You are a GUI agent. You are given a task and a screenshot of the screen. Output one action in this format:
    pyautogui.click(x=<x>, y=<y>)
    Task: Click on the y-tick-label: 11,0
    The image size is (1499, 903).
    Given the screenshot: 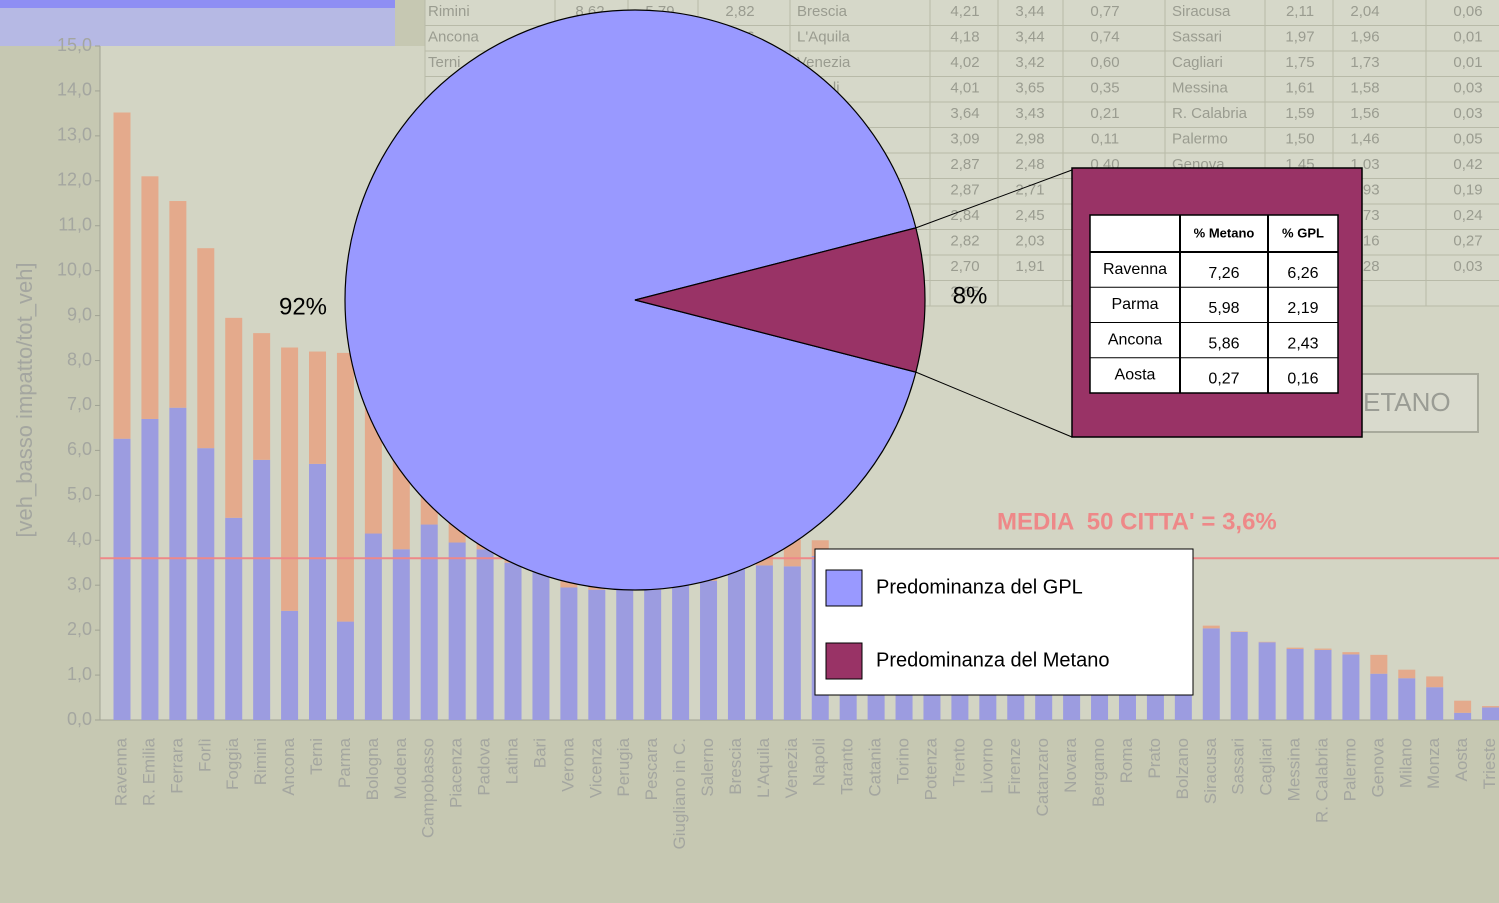 What is the action you would take?
    pyautogui.click(x=75, y=224)
    